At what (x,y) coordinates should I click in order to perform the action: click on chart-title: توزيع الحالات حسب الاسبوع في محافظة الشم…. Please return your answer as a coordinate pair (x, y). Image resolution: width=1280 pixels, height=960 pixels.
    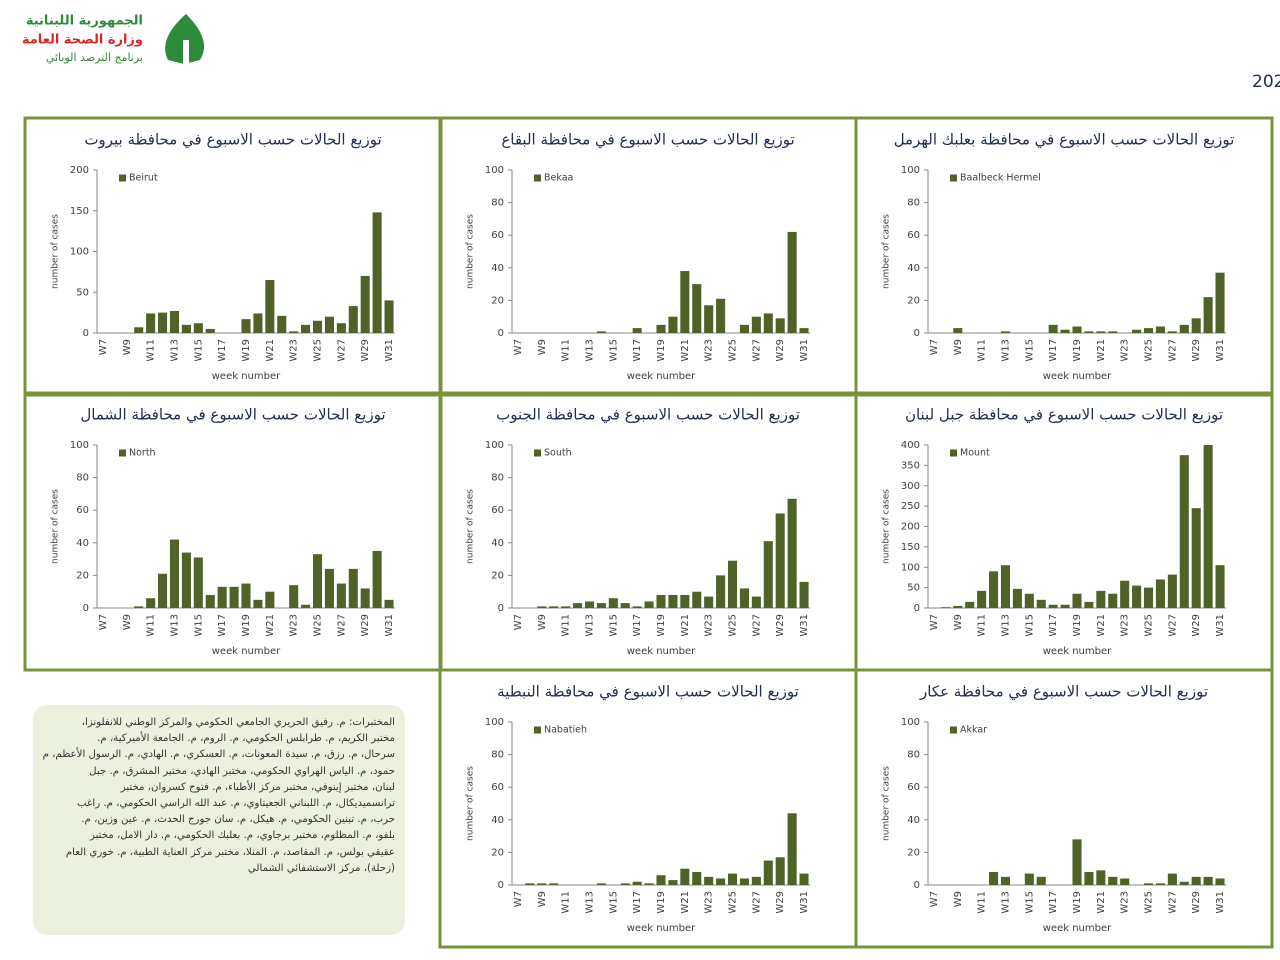
    Looking at the image, I should click on (232, 415).